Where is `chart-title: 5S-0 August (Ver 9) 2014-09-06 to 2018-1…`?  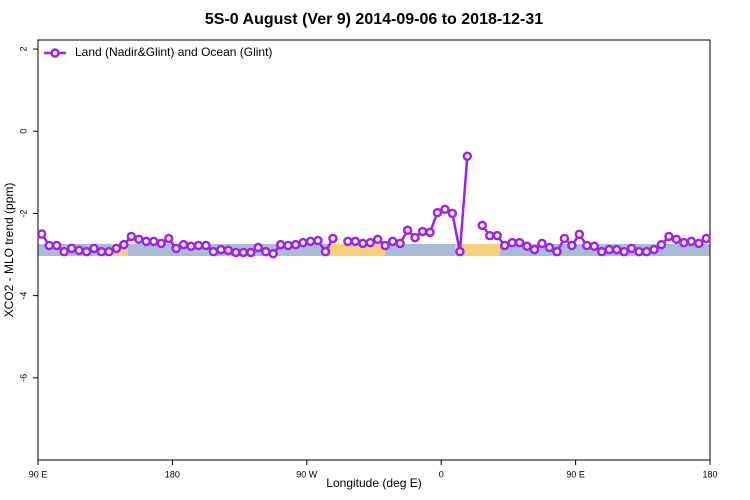 chart-title: 5S-0 August (Ver 9) 2014-09-06 to 2018-1… is located at coordinates (374, 19).